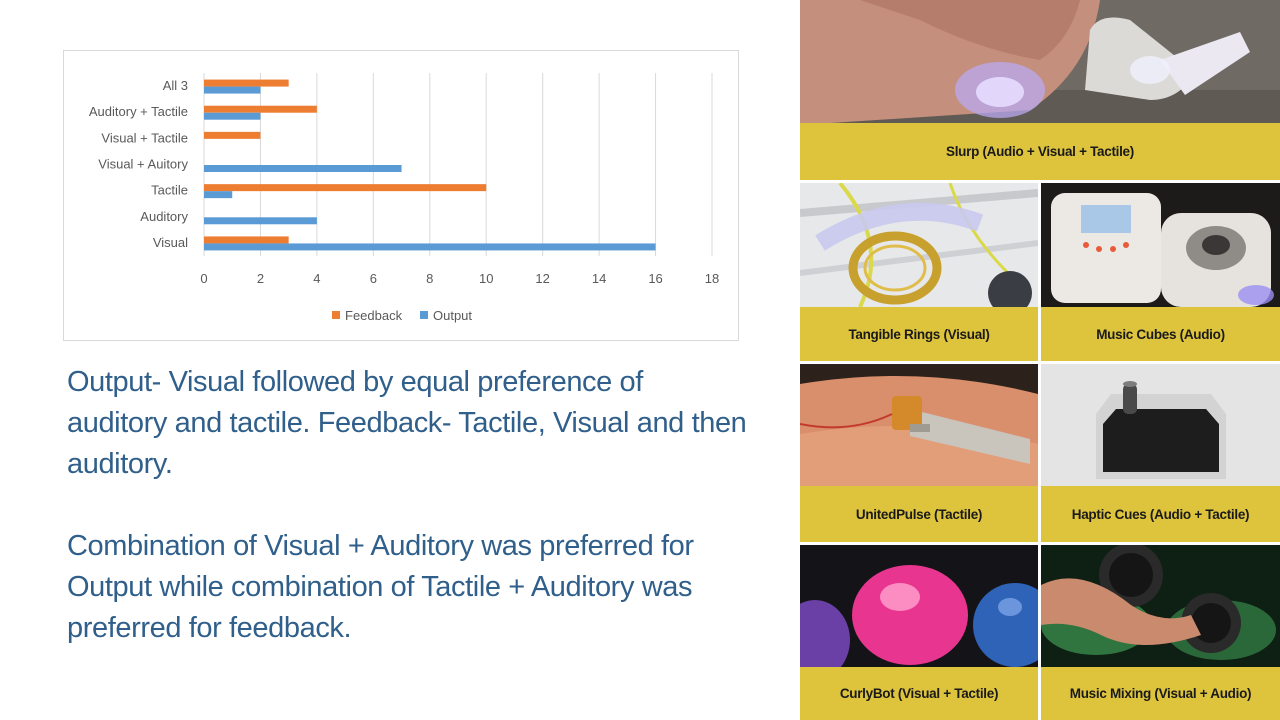 The image size is (1280, 720). What do you see at coordinates (1160, 693) in the screenshot?
I see `caption-music-mixing: Music Mixing (Visual + Audio)` at bounding box center [1160, 693].